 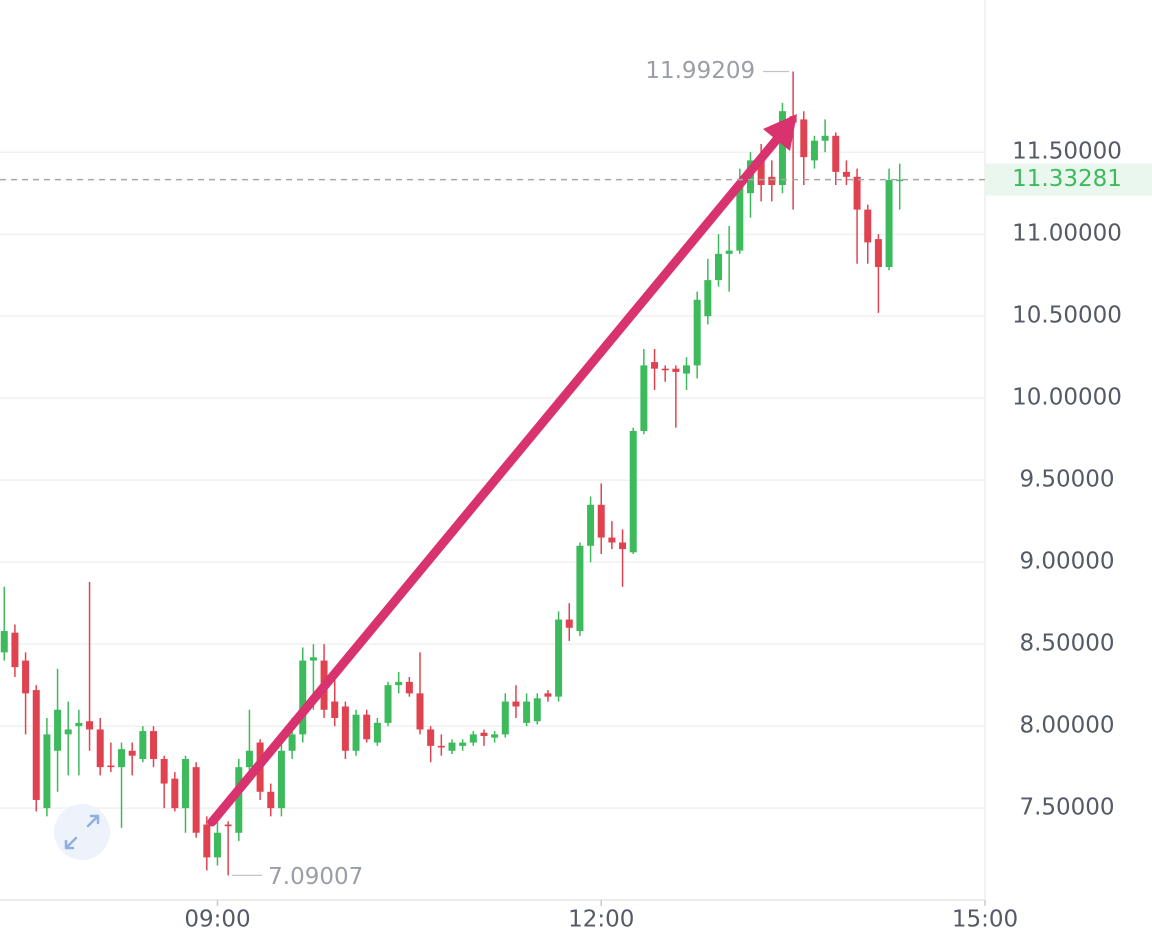 I want to click on max-label: 11.99209, so click(x=700, y=71).